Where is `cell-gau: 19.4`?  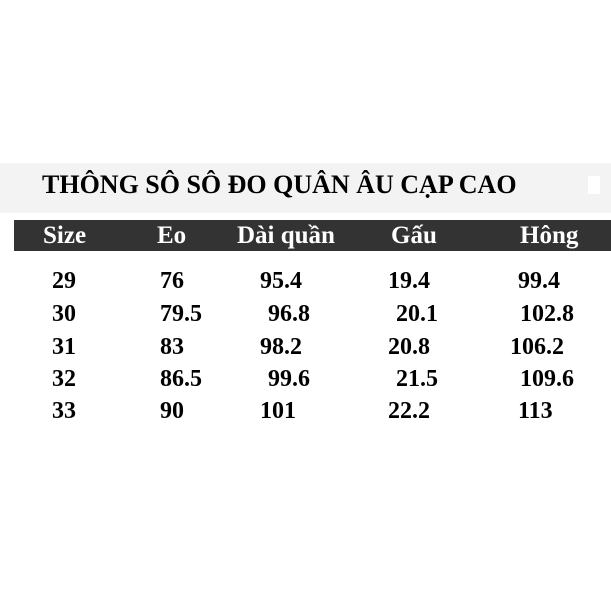
cell-gau: 19.4 is located at coordinates (409, 281).